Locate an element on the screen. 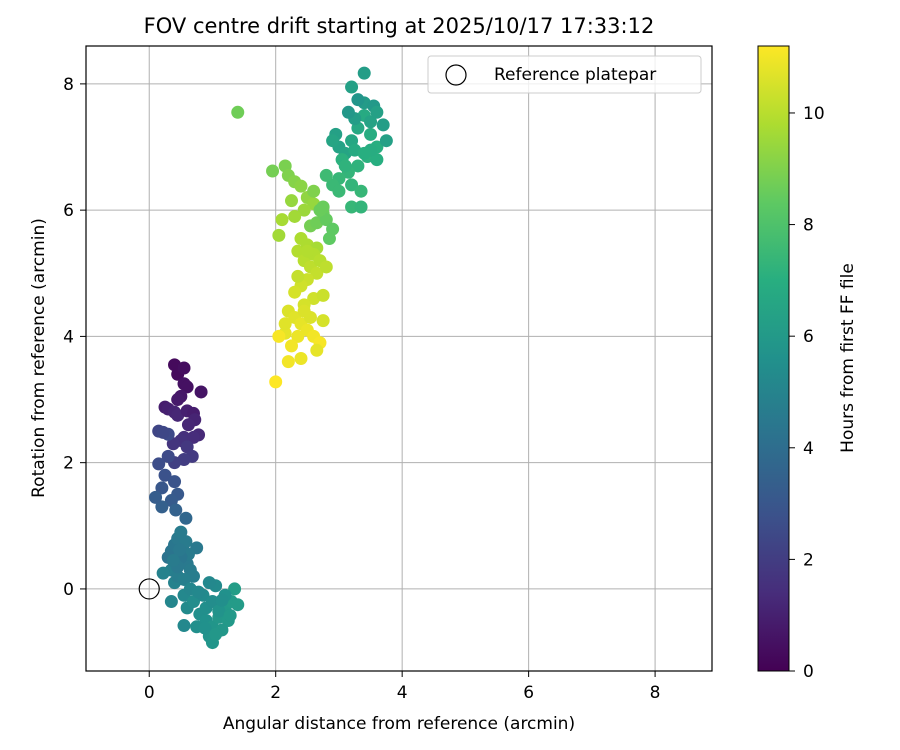  colorbar-tick-label: 10 is located at coordinates (814, 114).